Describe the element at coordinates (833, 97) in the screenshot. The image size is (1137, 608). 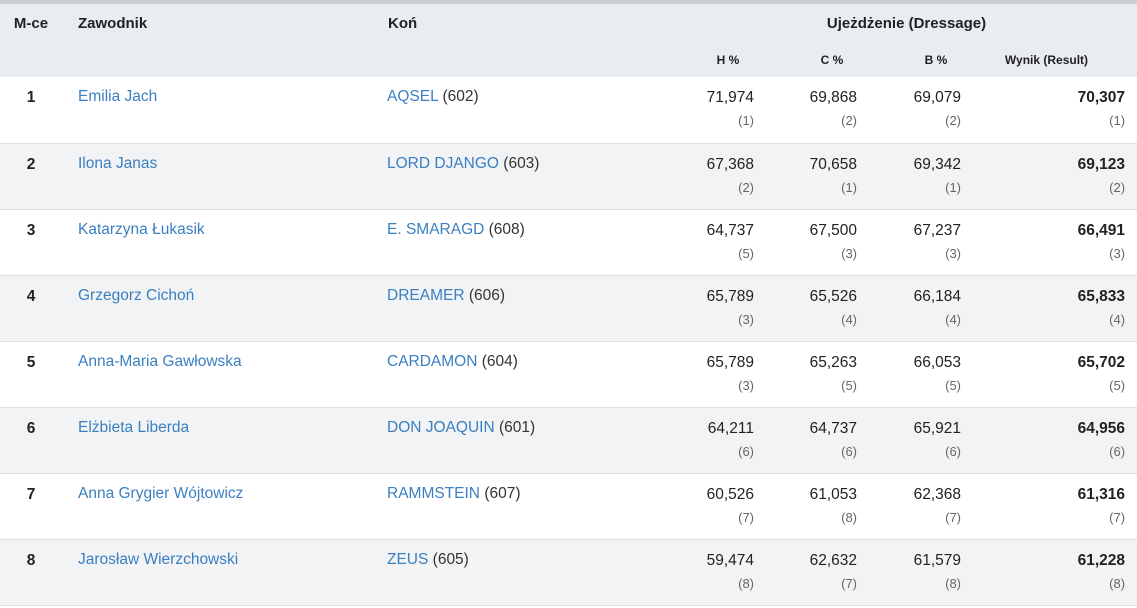
I see `c-score: 69,868` at that location.